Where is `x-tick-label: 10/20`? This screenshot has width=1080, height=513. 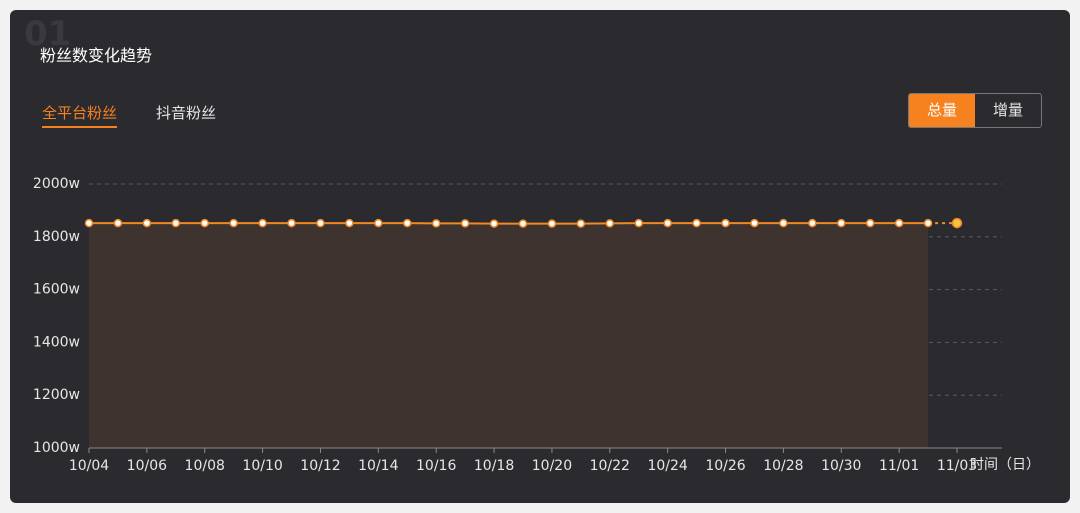
x-tick-label: 10/20 is located at coordinates (552, 466).